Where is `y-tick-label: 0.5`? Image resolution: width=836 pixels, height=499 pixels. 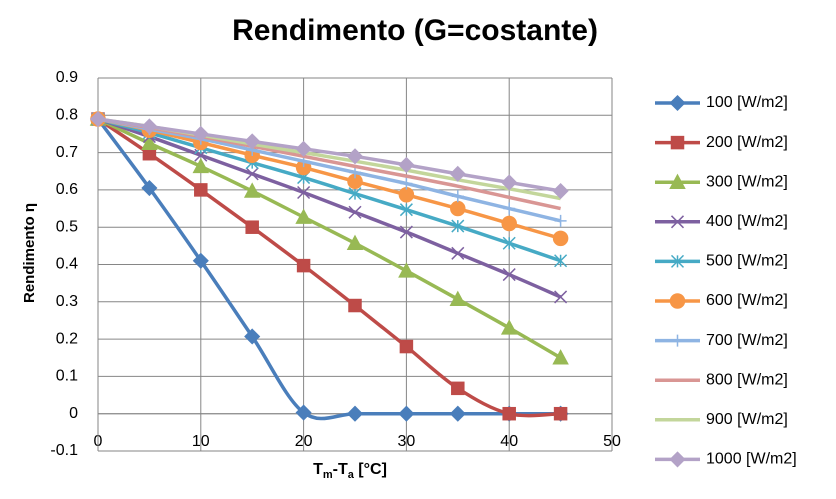 y-tick-label: 0.5 is located at coordinates (67, 226).